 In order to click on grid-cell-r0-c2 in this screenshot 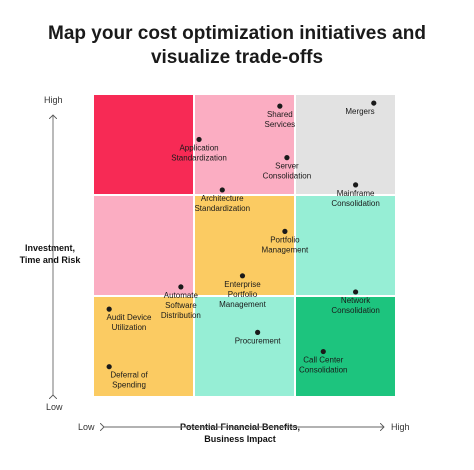, I will do `click(345, 144)`.